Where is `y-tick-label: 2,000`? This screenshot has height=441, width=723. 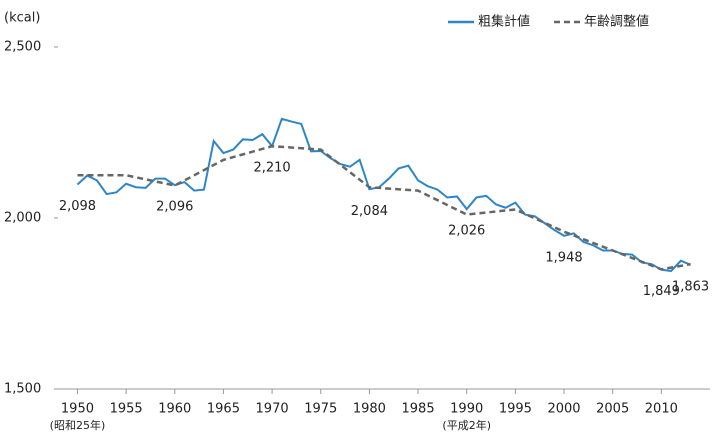
y-tick-label: 2,000 is located at coordinates (22, 218).